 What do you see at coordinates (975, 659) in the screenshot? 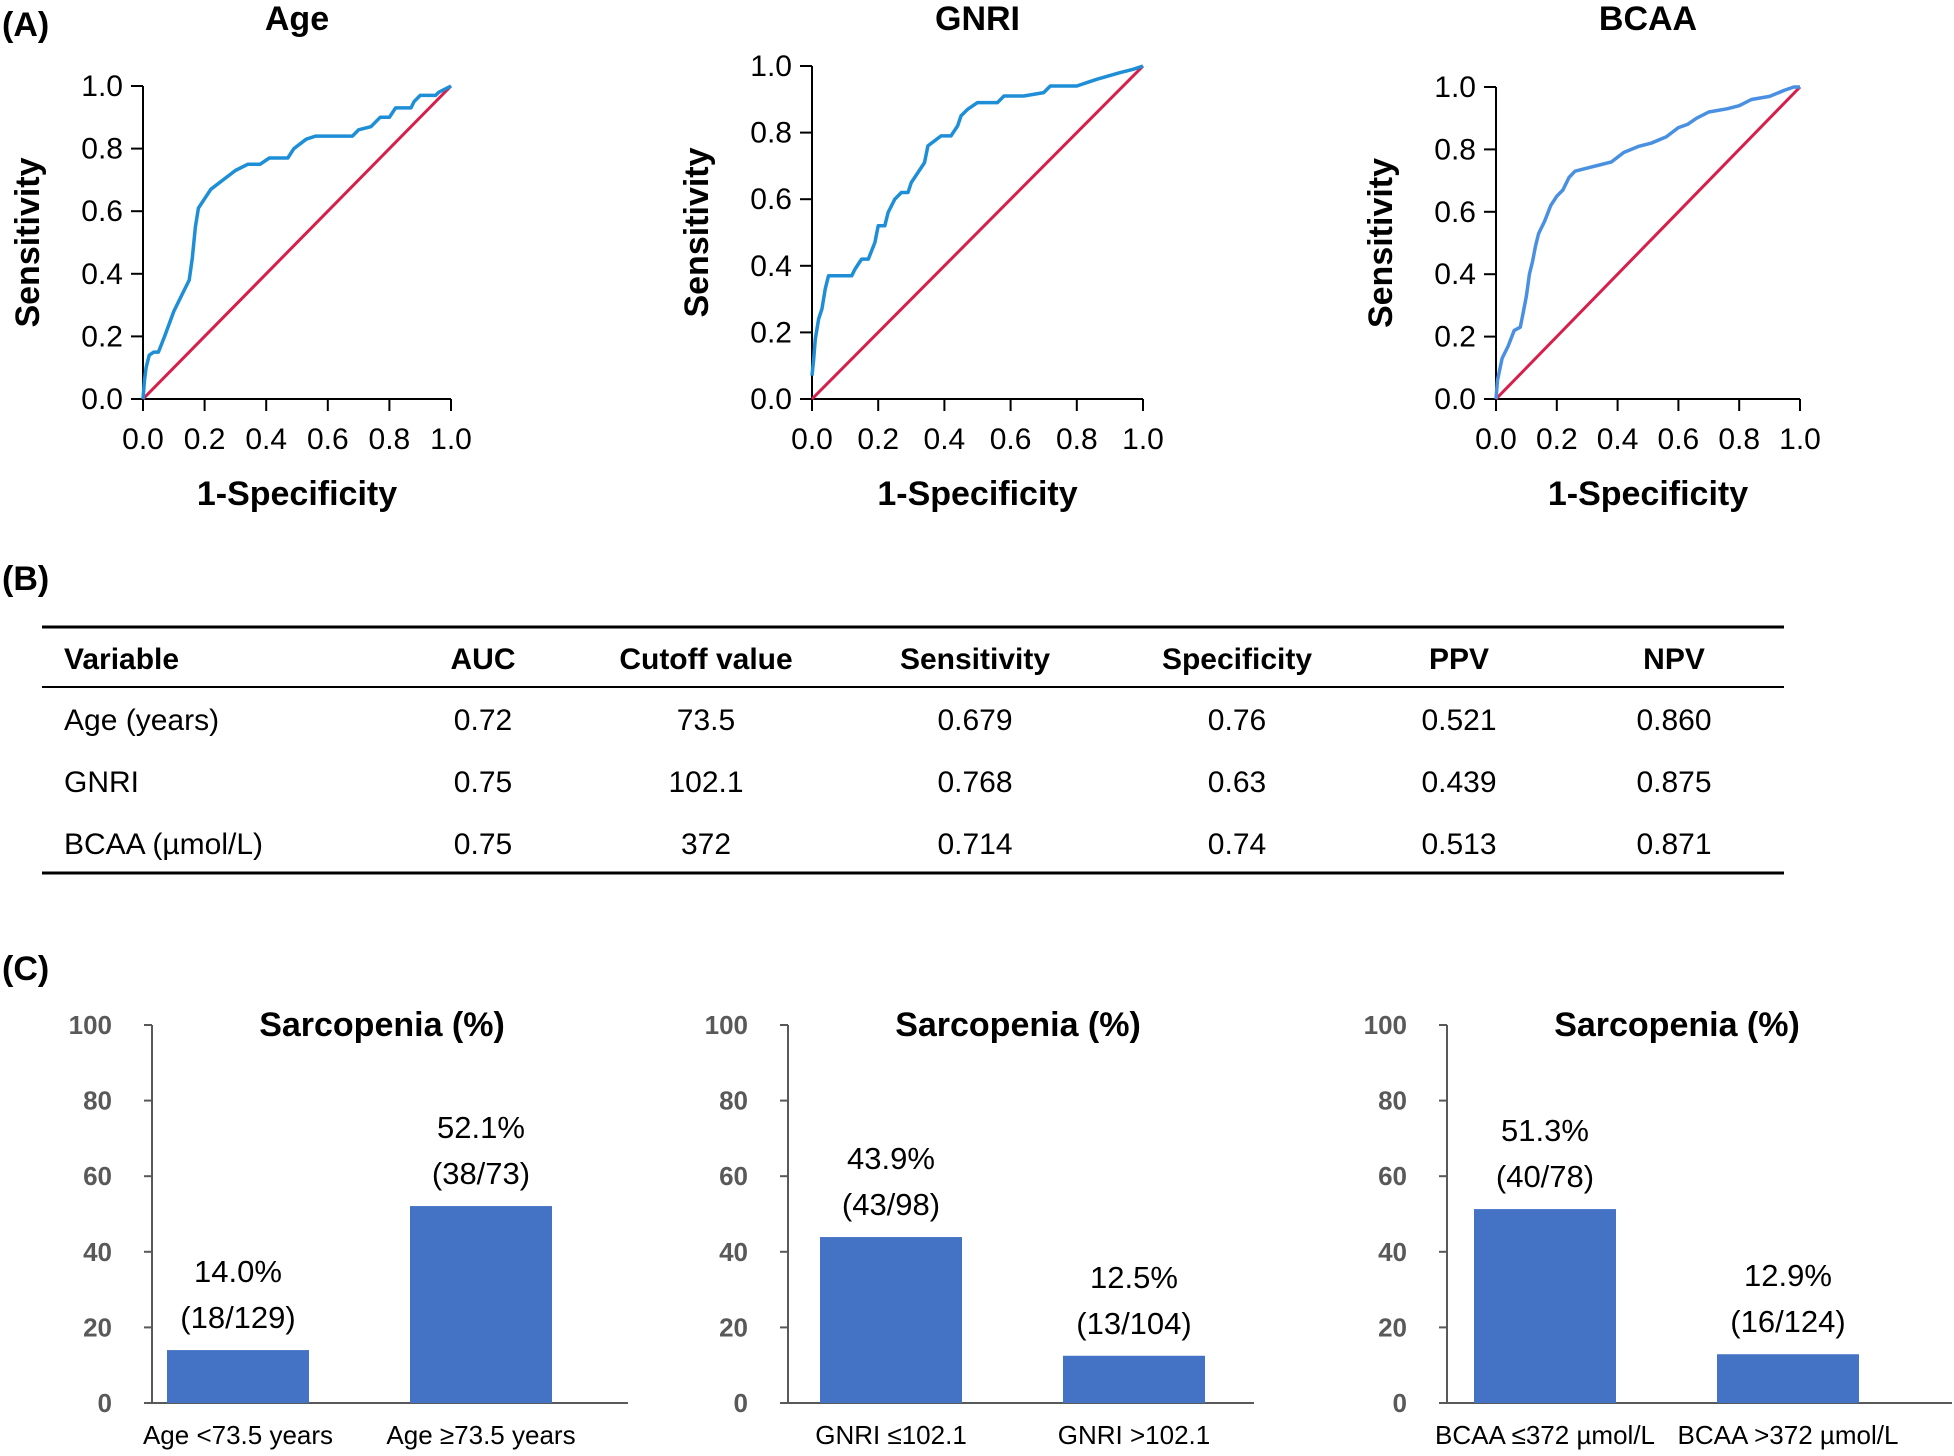
I see `table-header-sensitivity: Sensitivity` at bounding box center [975, 659].